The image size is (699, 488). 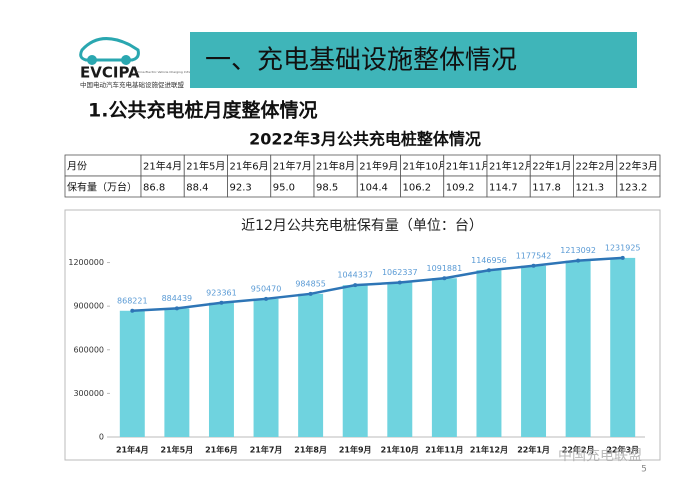 I want to click on table-cell-text: 106.2, so click(x=417, y=188).